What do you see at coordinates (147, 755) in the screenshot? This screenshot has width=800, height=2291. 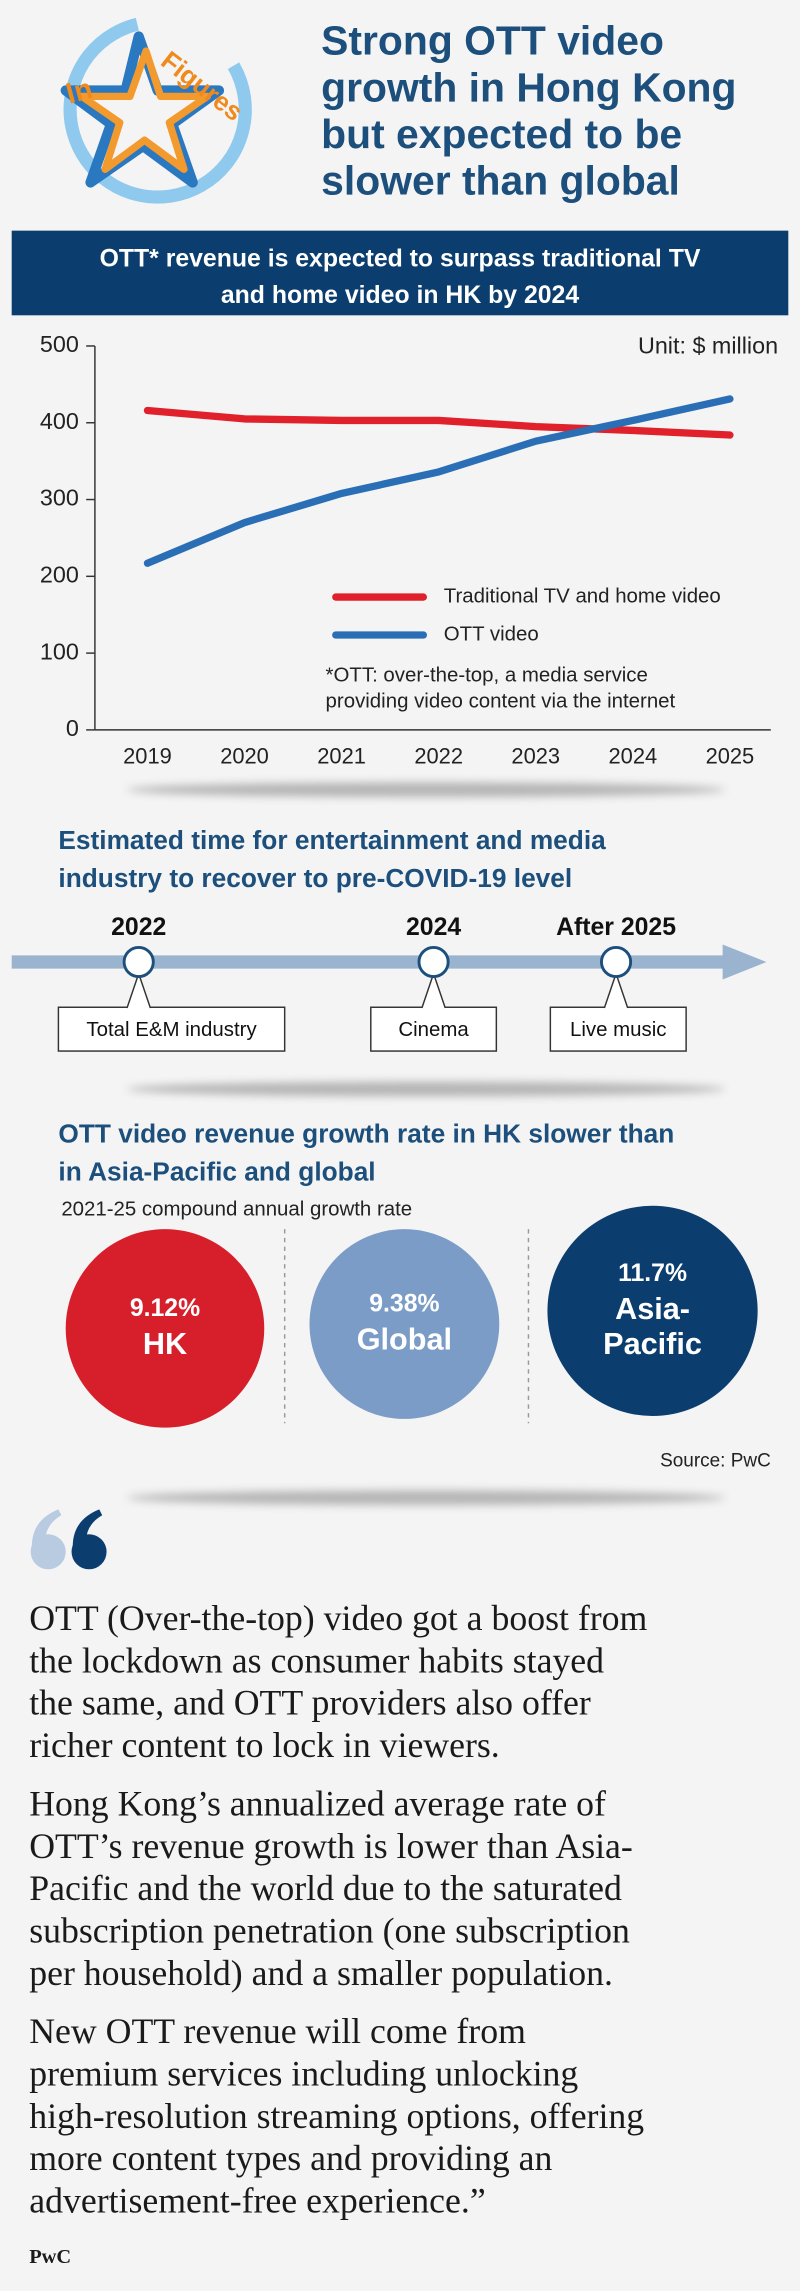 I see `x-tick-label: 2019` at bounding box center [147, 755].